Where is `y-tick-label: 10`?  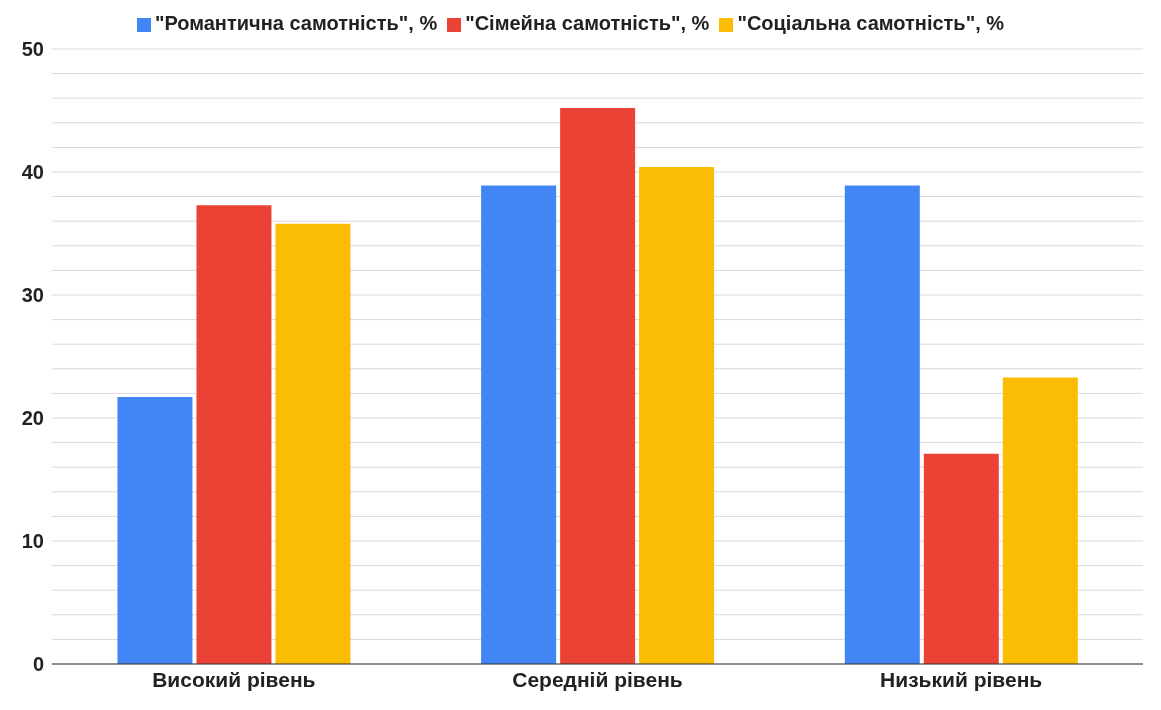
y-tick-label: 10 is located at coordinates (32, 541).